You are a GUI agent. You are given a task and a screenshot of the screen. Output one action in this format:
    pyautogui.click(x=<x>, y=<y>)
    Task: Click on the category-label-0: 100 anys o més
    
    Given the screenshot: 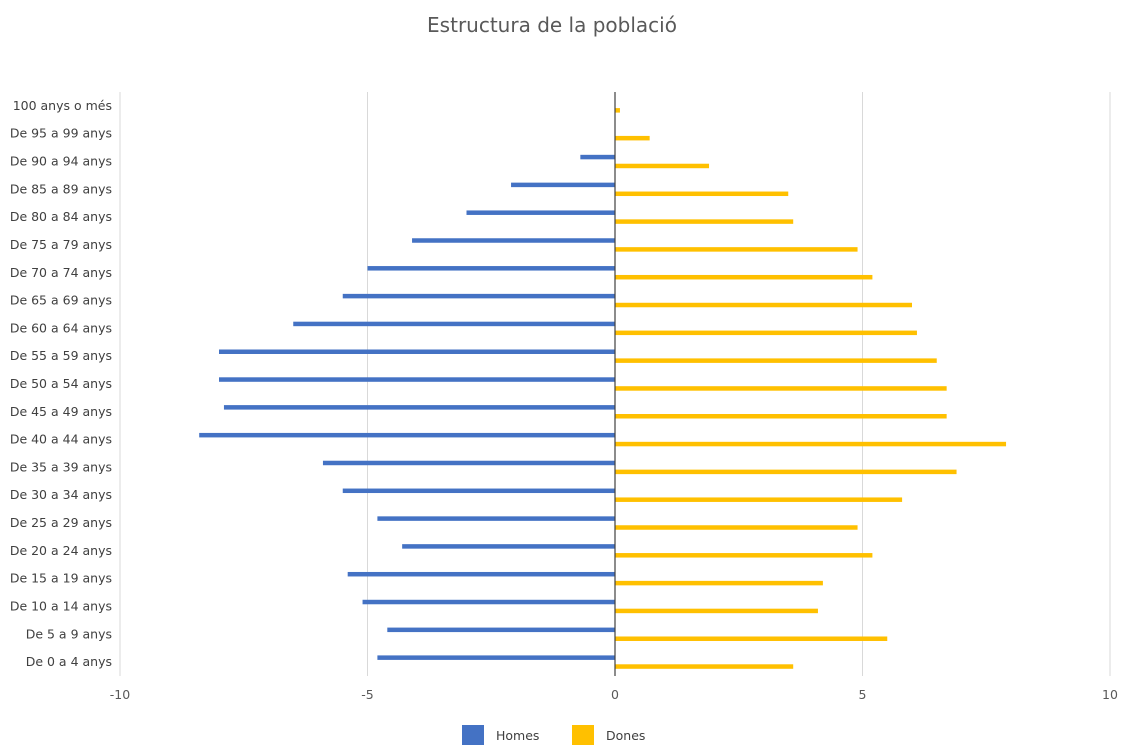 What is the action you would take?
    pyautogui.click(x=62, y=105)
    